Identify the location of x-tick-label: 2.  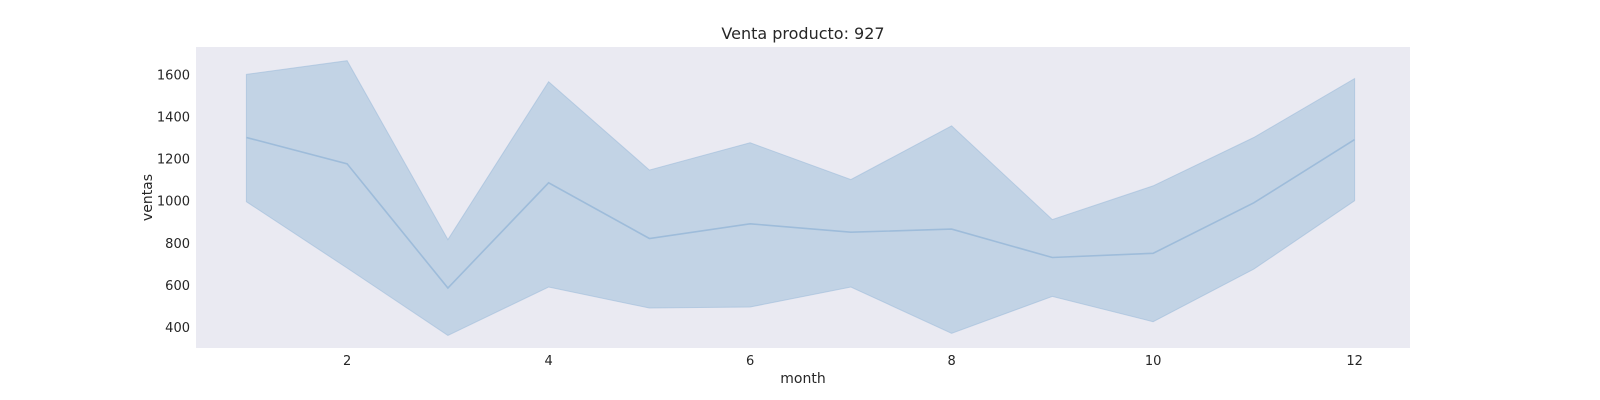
(347, 361).